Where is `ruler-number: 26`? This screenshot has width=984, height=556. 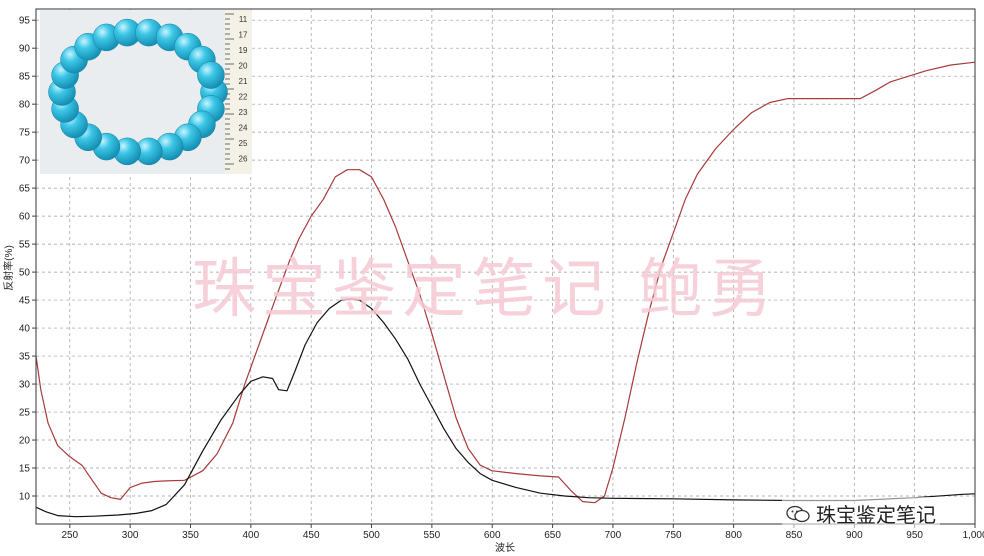
ruler-number: 26 is located at coordinates (243, 159).